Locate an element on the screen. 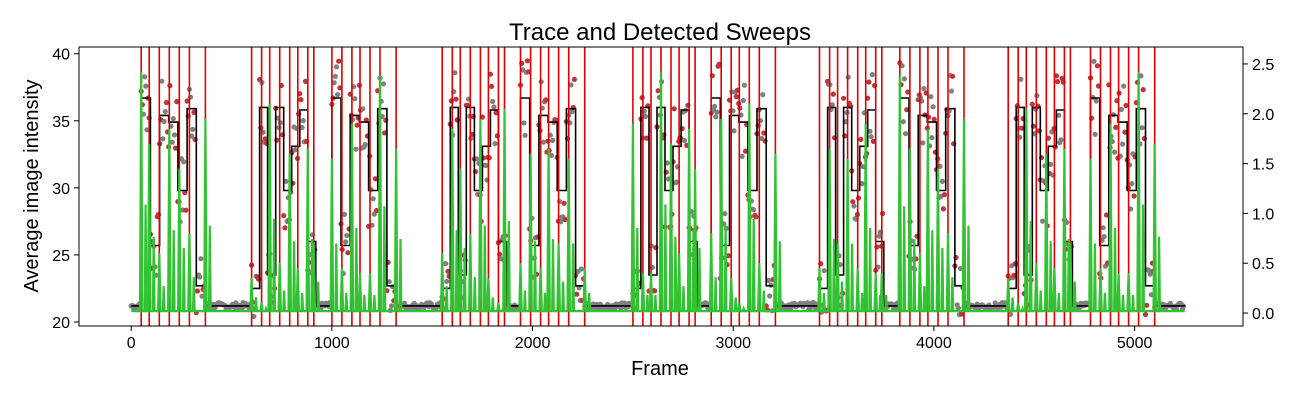 The width and height of the screenshot is (1300, 400). y2-tick-label: 1.0 is located at coordinates (1263, 214).